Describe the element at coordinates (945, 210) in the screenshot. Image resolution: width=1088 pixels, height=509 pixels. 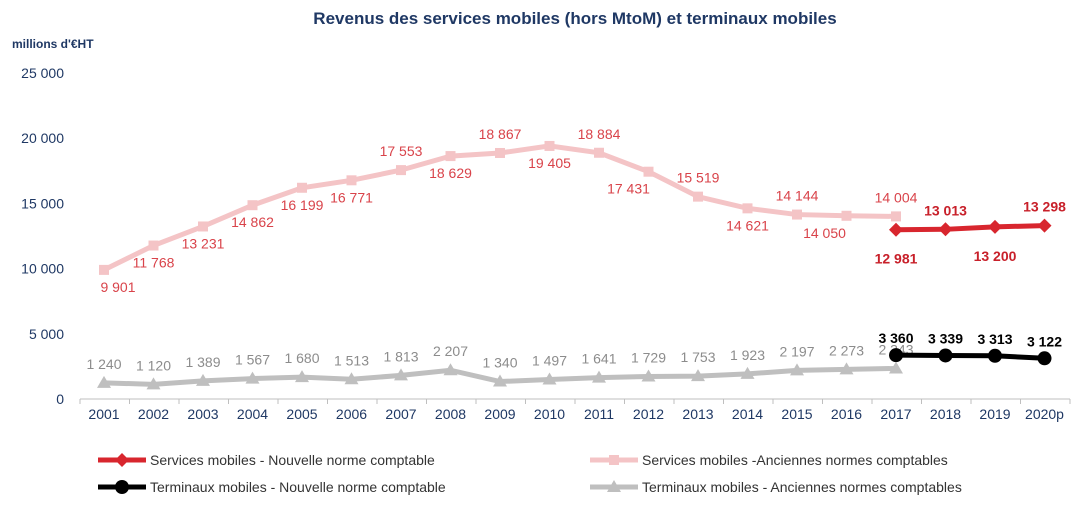
I see `data-label: 13 013` at that location.